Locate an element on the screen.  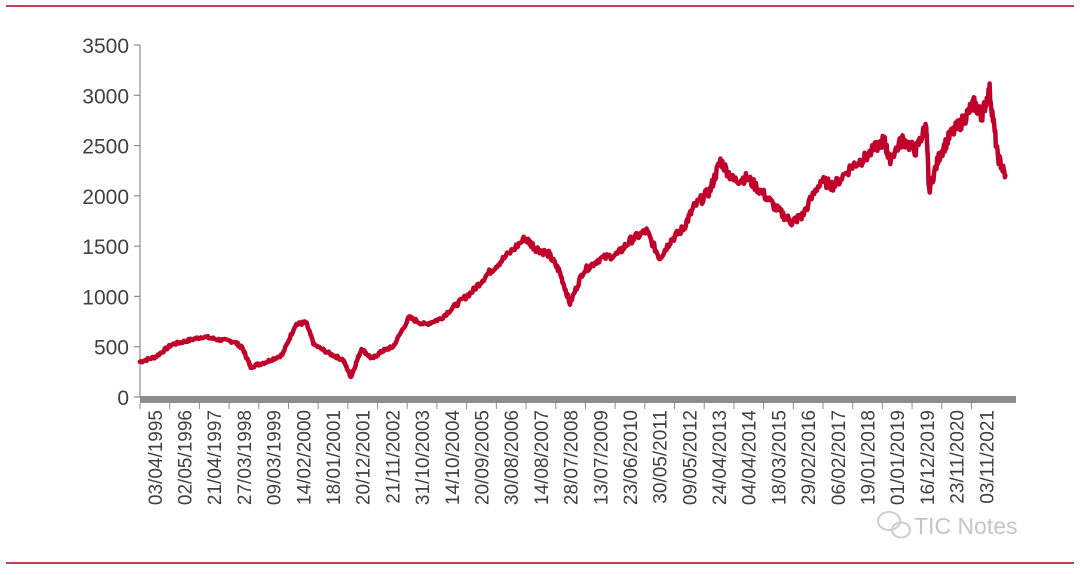
y-tick-label: 2000 is located at coordinates (105, 197).